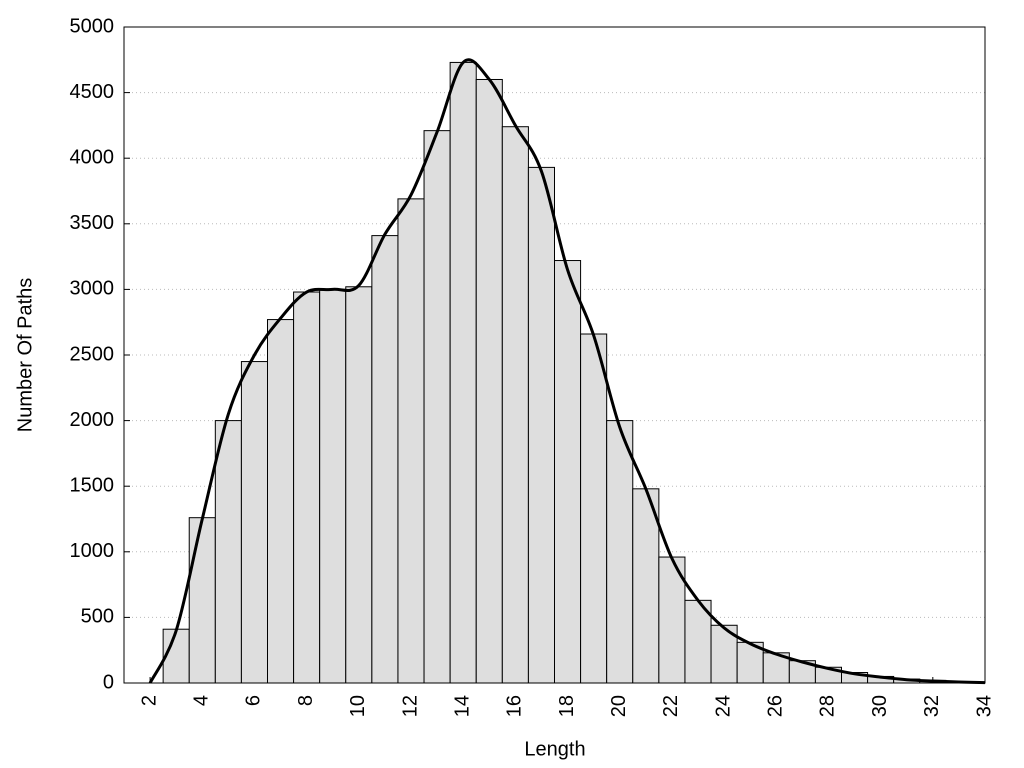 The image size is (1024, 768). Describe the element at coordinates (92, 223) in the screenshot. I see `y-tick-label: 3500` at that location.